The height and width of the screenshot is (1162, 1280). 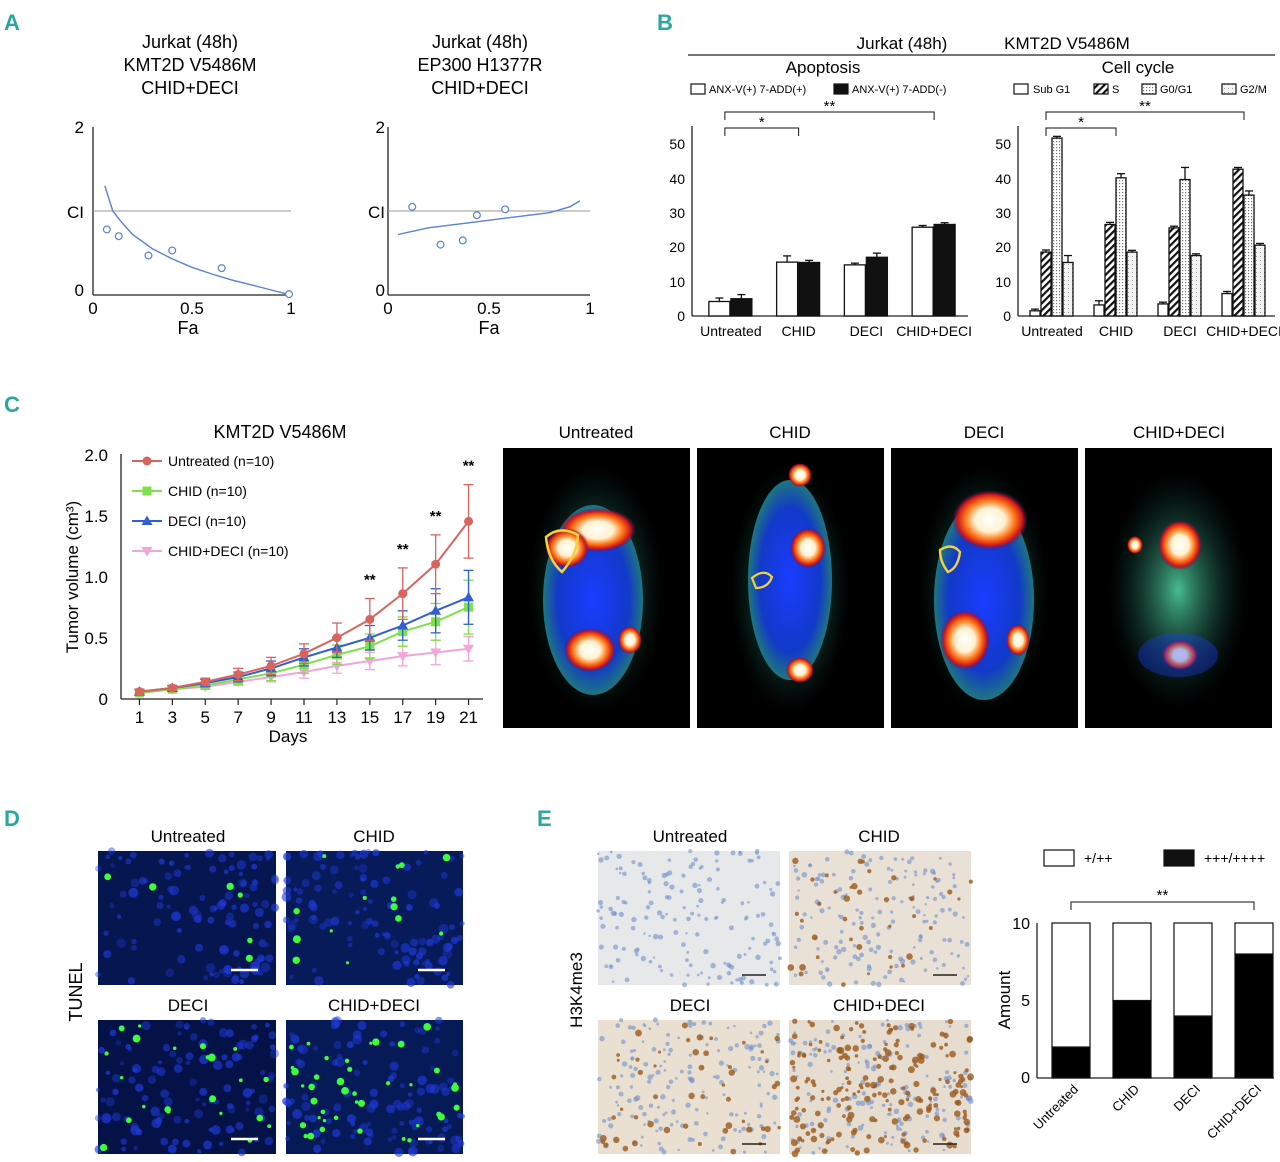 I want to click on bar, so click(x=741, y=307).